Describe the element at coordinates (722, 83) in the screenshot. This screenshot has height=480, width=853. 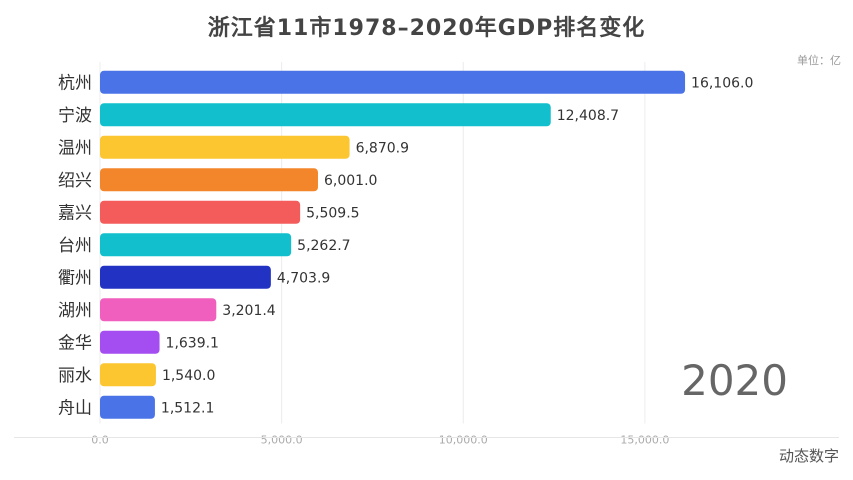
I see `value-label: 16,106.0` at that location.